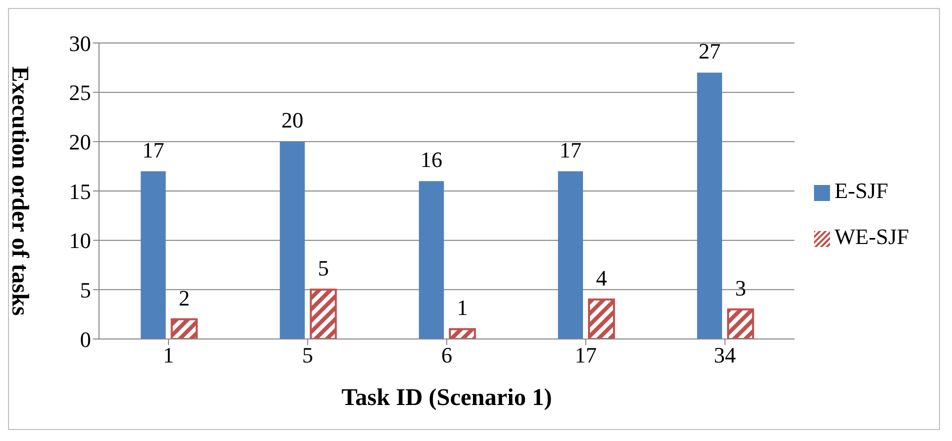 The height and width of the screenshot is (441, 952). I want to click on x-tick-label: 17, so click(585, 355).